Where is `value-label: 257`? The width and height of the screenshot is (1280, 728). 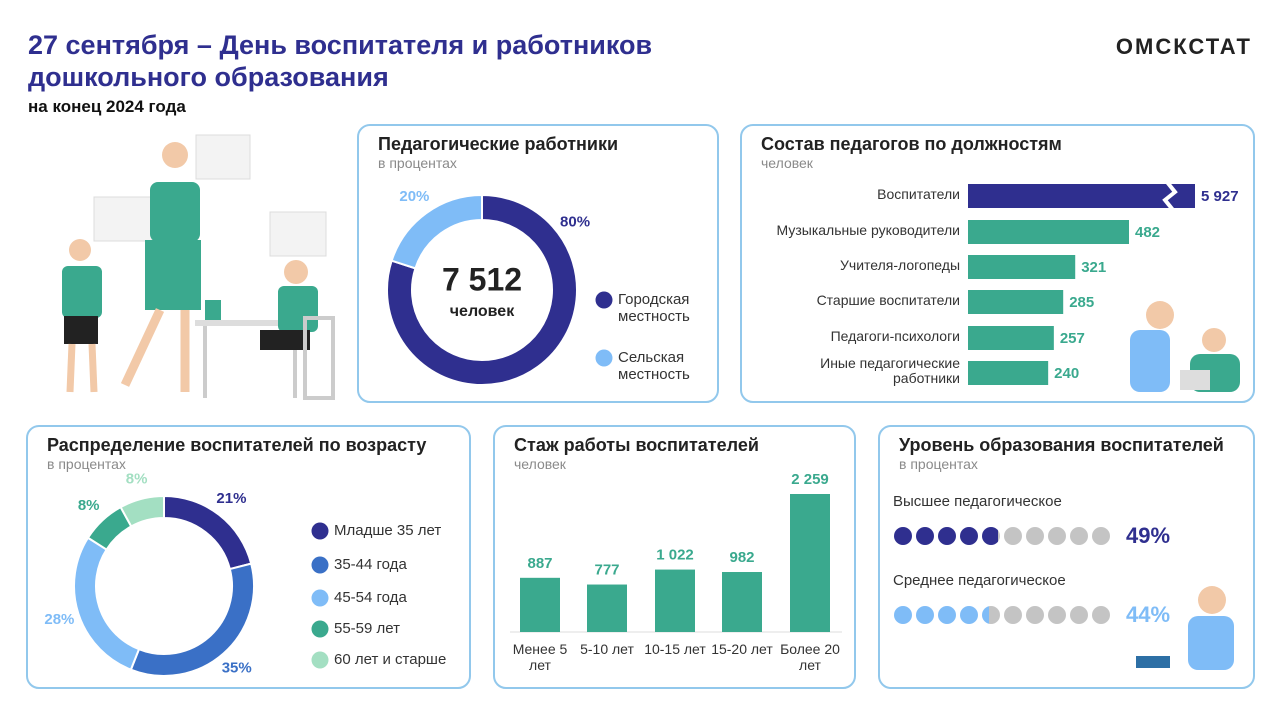
value-label: 257 is located at coordinates (1072, 338).